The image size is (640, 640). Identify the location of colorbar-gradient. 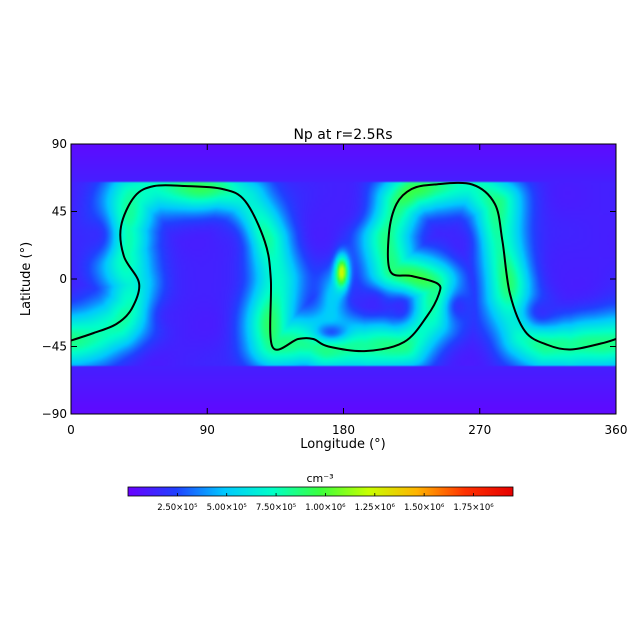
(320, 491).